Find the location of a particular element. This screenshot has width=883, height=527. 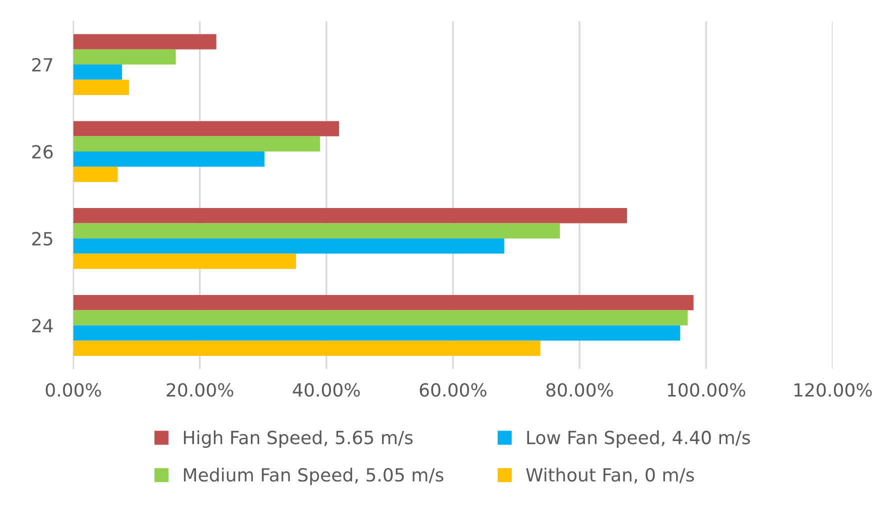

y-tick-label: 24 is located at coordinates (42, 325).